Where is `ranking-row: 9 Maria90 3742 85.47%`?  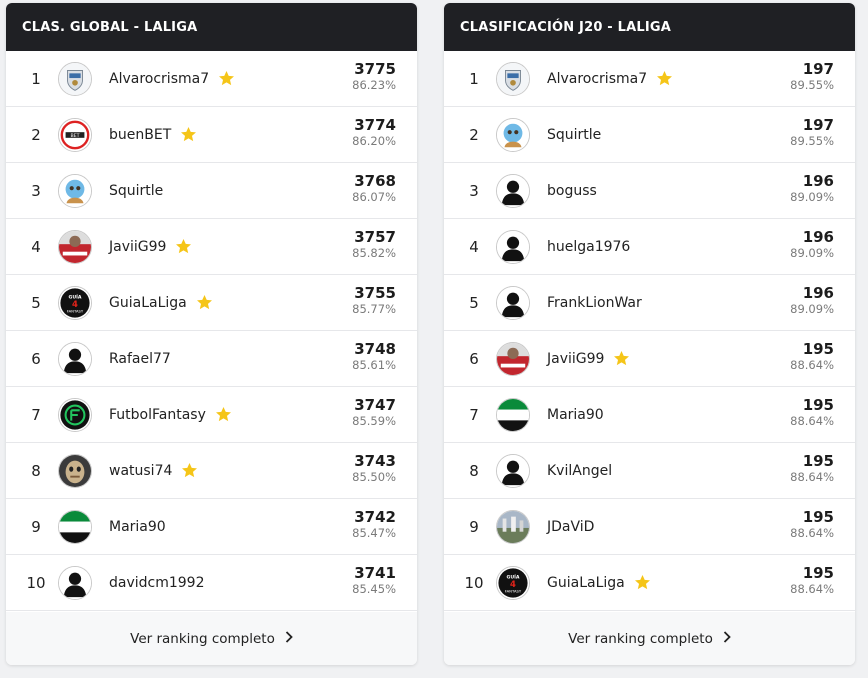 ranking-row: 9 Maria90 3742 85.47% is located at coordinates (211, 527).